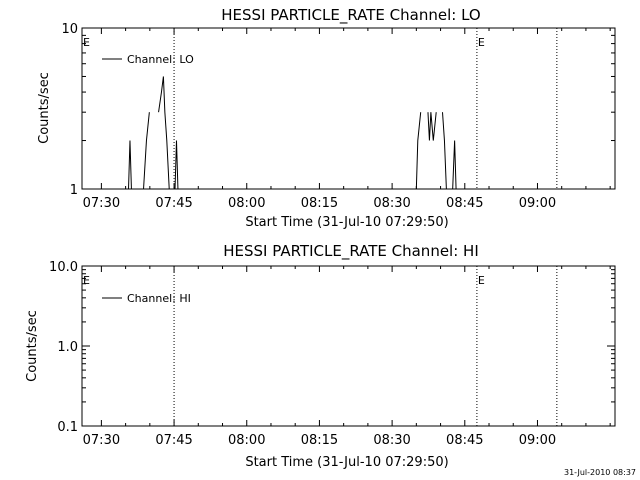 The image size is (640, 480). What do you see at coordinates (160, 59) in the screenshot?
I see `legend-label: Channel: LO` at bounding box center [160, 59].